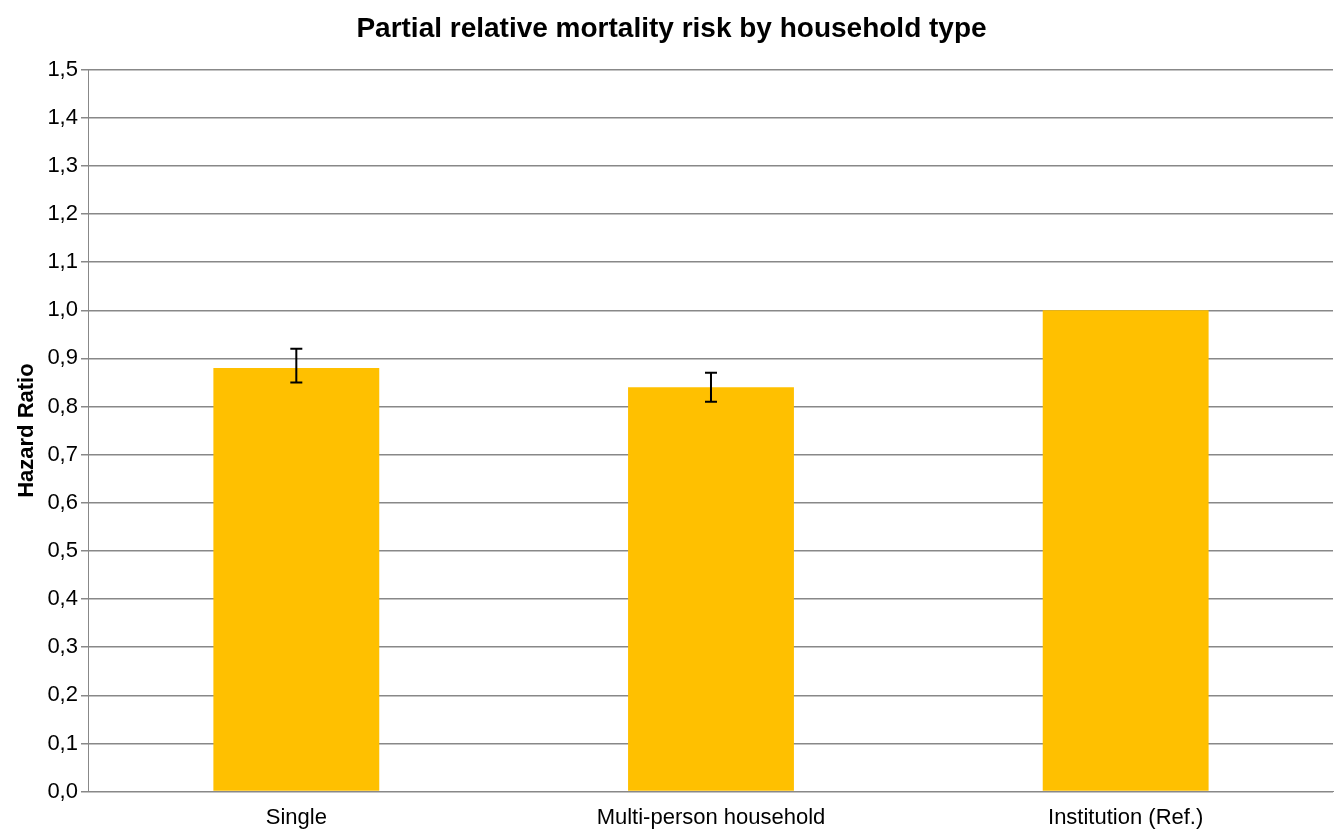 Image resolution: width=1335 pixels, height=834 pixels. Describe the element at coordinates (62, 309) in the screenshot. I see `y-tick-label: 1,0` at that location.